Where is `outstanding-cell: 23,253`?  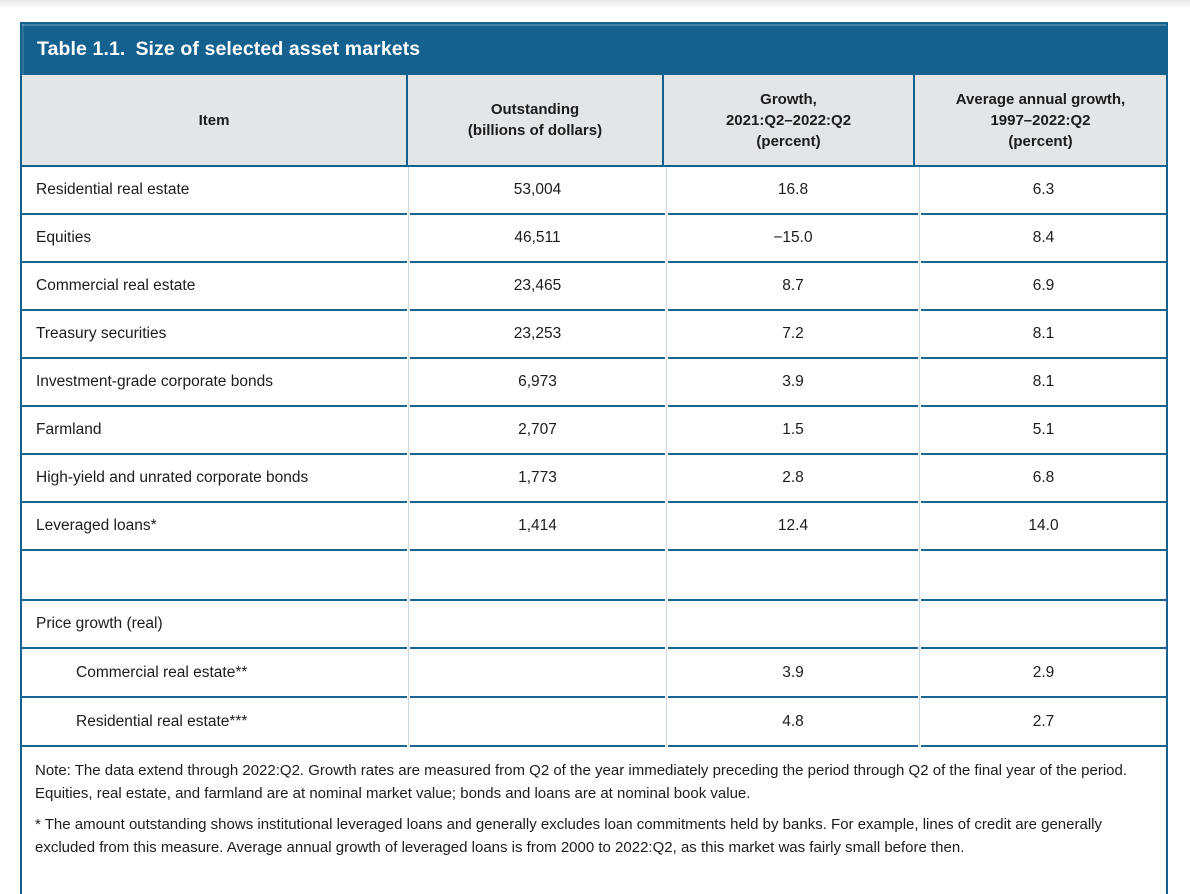
outstanding-cell: 23,253 is located at coordinates (537, 335).